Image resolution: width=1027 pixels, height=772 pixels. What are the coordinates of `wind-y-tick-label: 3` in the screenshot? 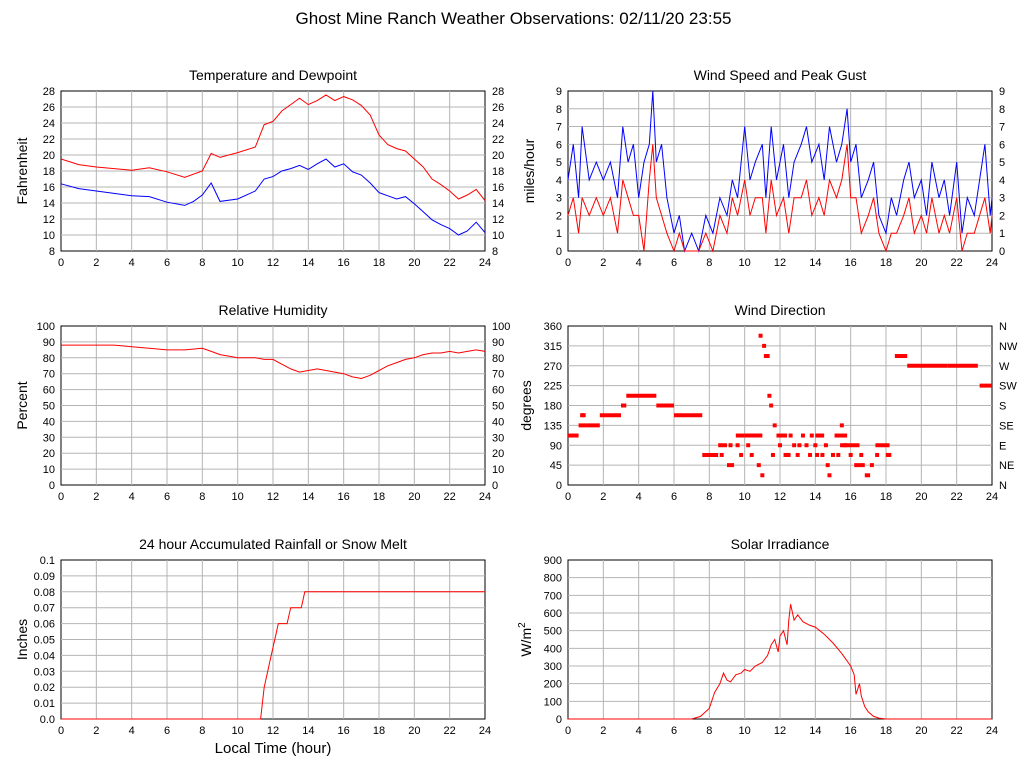 It's located at (559, 199).